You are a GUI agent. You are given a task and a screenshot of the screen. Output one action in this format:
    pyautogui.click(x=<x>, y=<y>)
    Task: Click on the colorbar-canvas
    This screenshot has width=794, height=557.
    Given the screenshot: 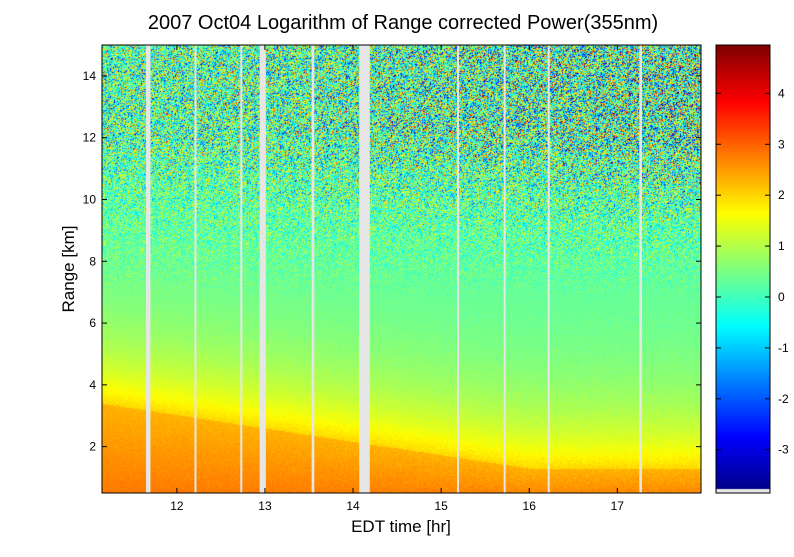 What is the action you would take?
    pyautogui.click(x=743, y=269)
    